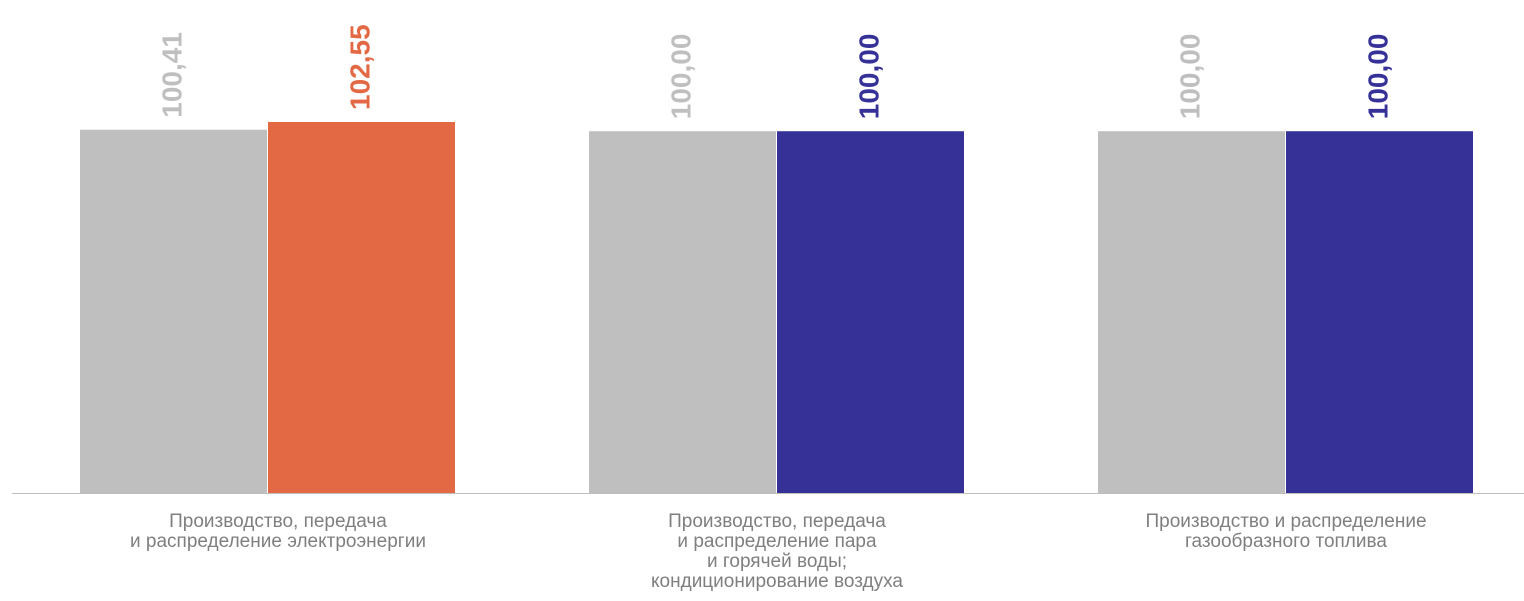 The width and height of the screenshot is (1524, 601). I want to click on data-label-series2-cat2: 100,00, so click(869, 77).